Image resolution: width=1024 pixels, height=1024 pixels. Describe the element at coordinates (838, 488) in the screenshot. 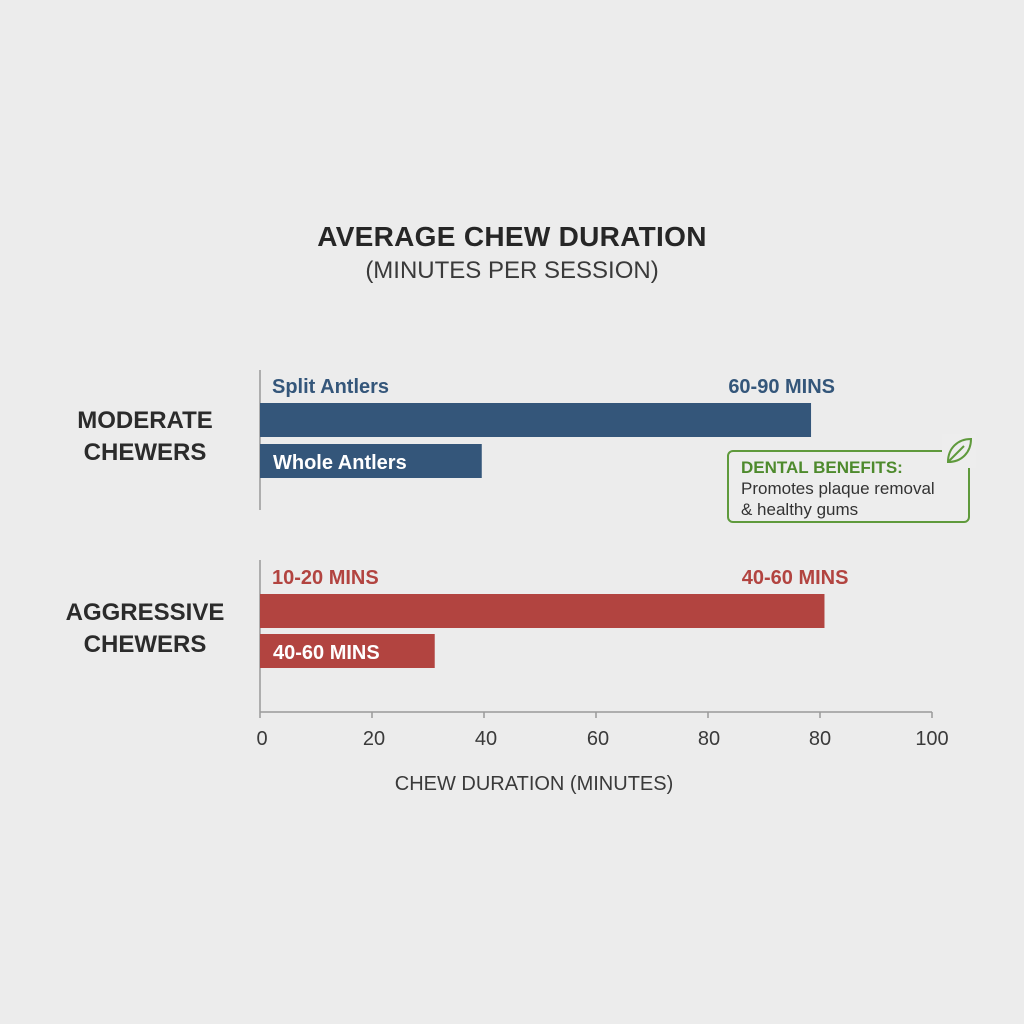

I see `callout-line-1: Promotes plaque removal` at that location.